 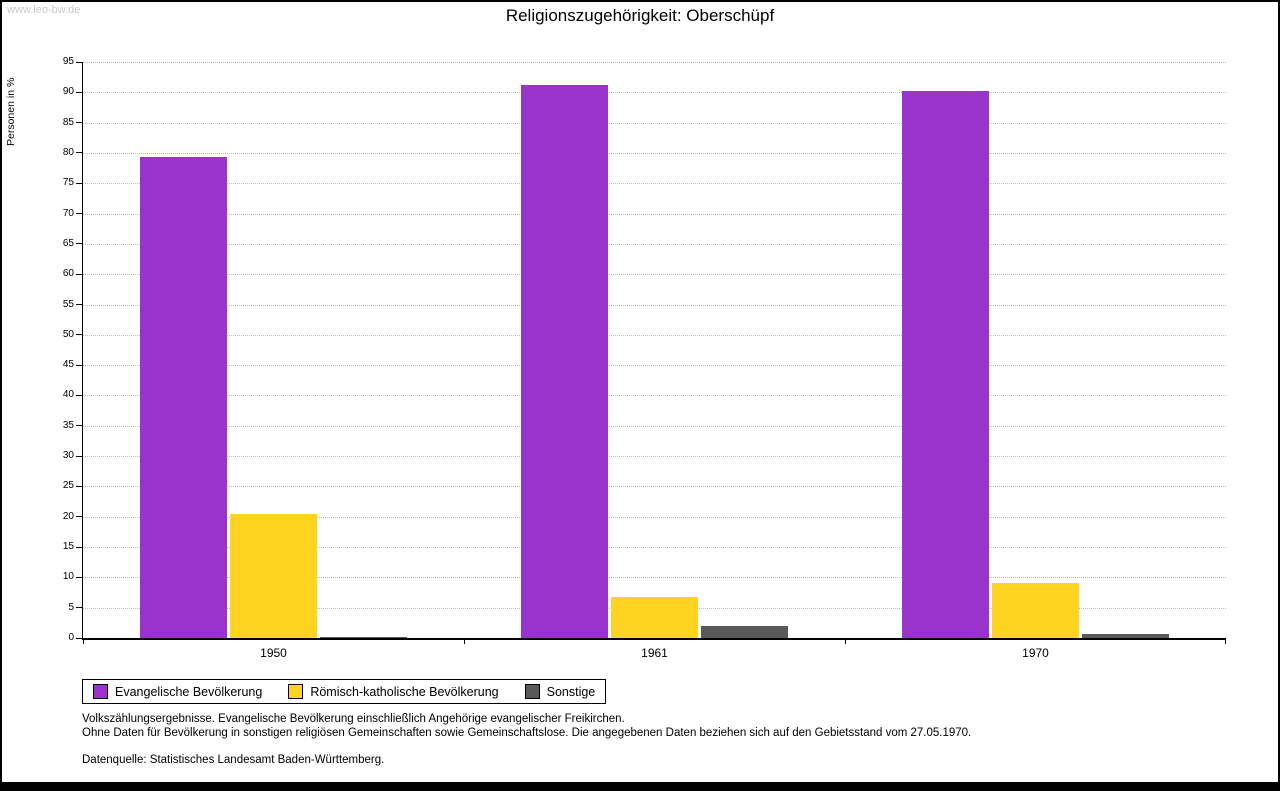 I want to click on legend-item: Evangelische Bevölkerung, so click(x=177, y=691).